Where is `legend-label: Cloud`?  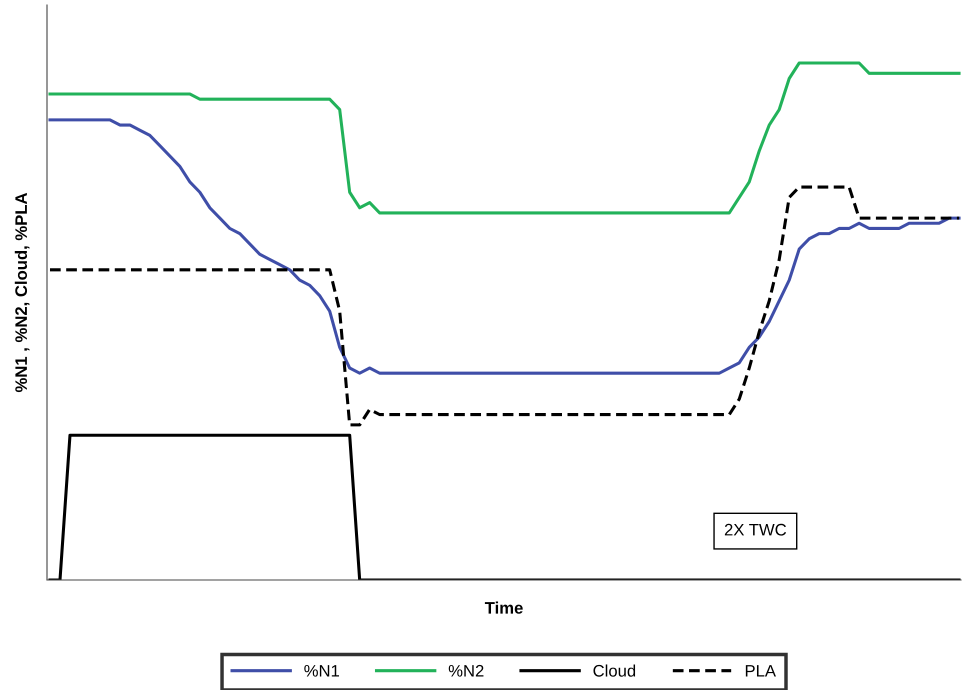
legend-label: Cloud is located at coordinates (614, 670).